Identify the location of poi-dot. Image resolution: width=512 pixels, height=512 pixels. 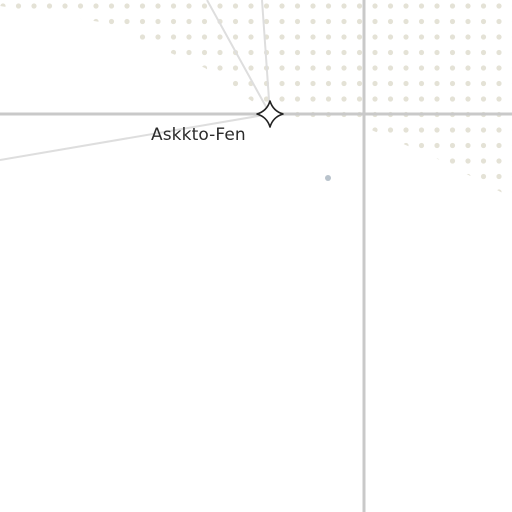
(328, 178).